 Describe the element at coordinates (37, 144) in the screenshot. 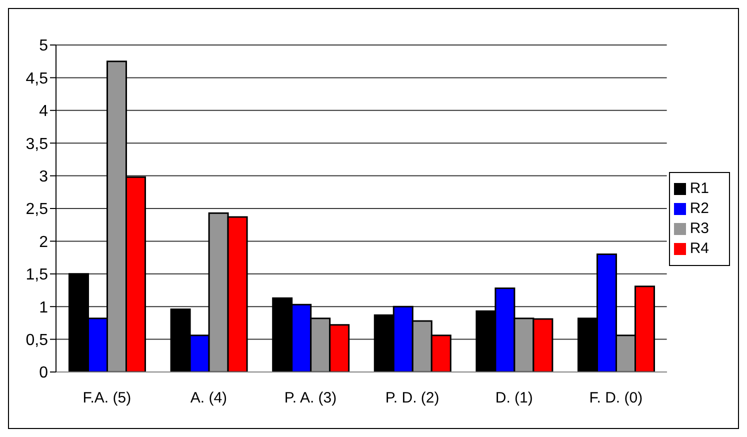

I see `y-tick-label: 3,5` at that location.